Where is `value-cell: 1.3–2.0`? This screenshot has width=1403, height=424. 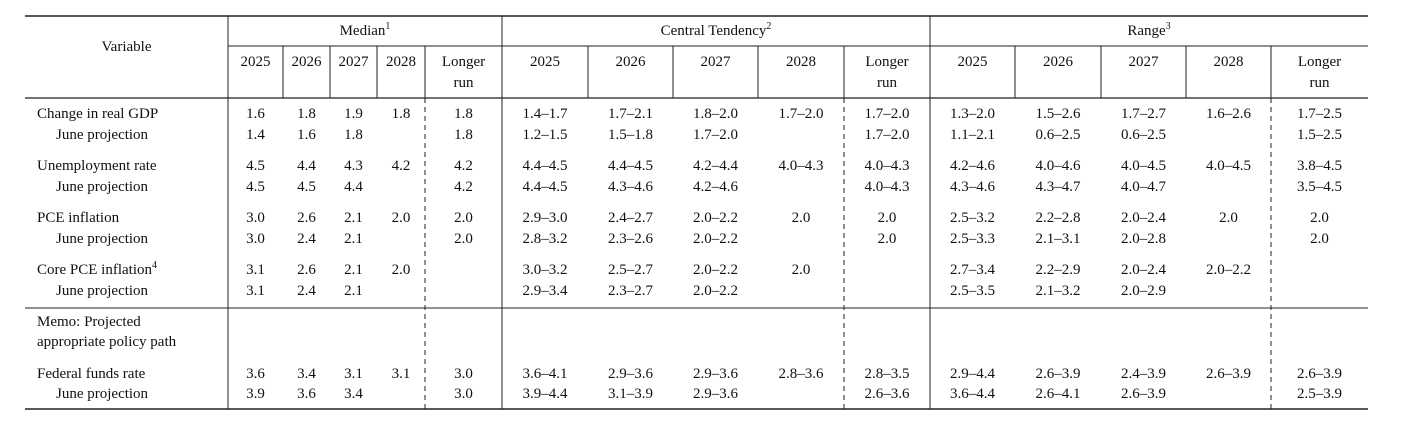 value-cell: 1.3–2.0 is located at coordinates (972, 114).